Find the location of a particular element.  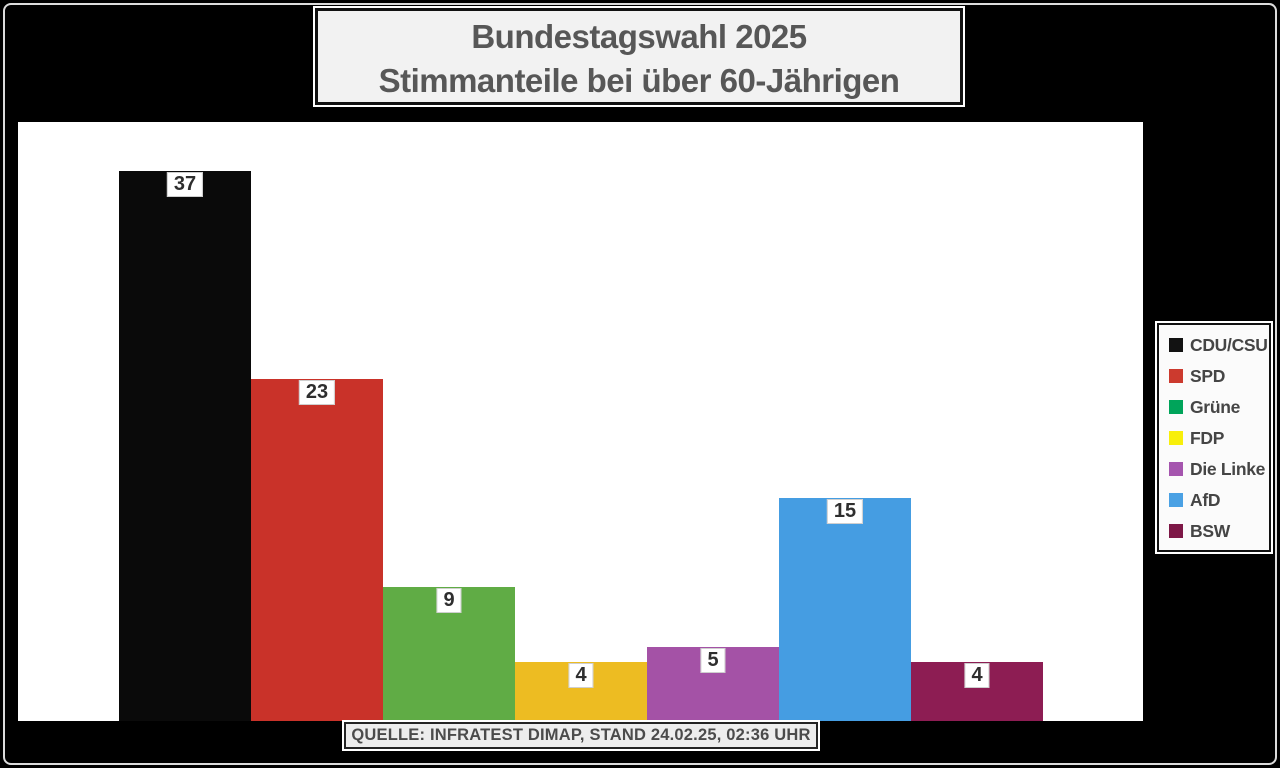

bar-value-label-die-linke: 5 is located at coordinates (713, 660).